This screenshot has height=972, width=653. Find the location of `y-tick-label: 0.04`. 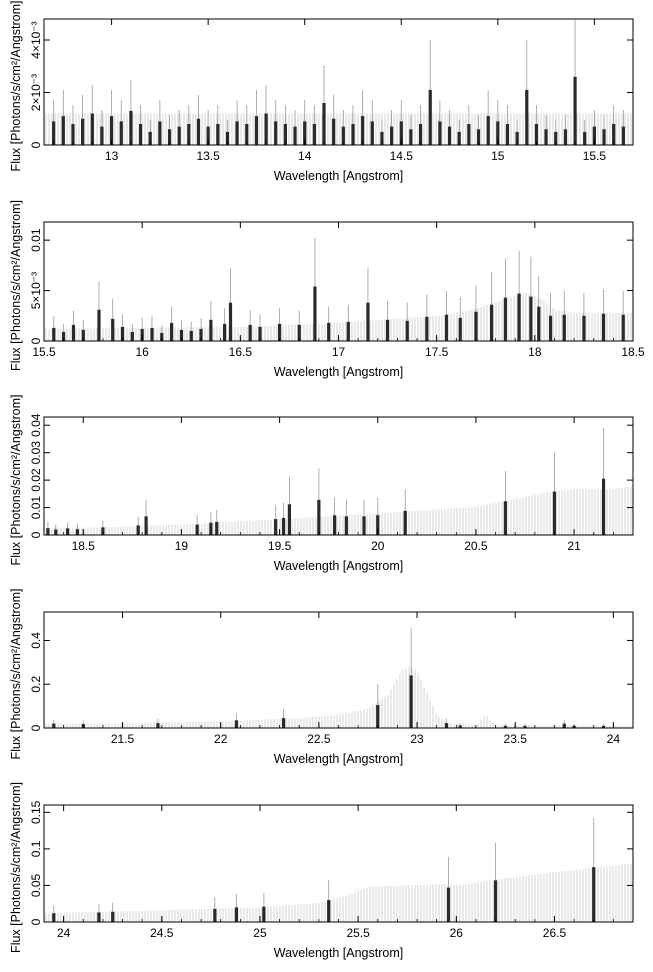

y-tick-label: 0.04 is located at coordinates (36, 425).